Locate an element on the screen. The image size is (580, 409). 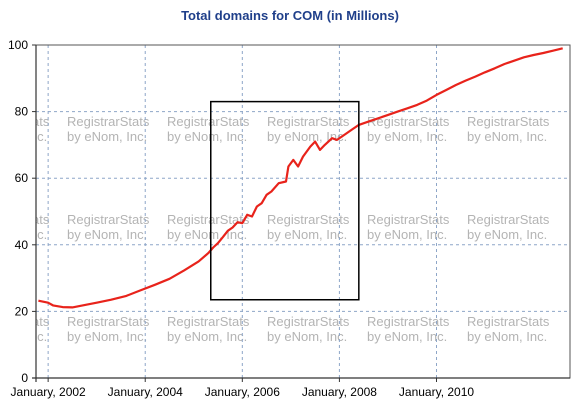
x-tick-label: January, 2010 is located at coordinates (436, 392).